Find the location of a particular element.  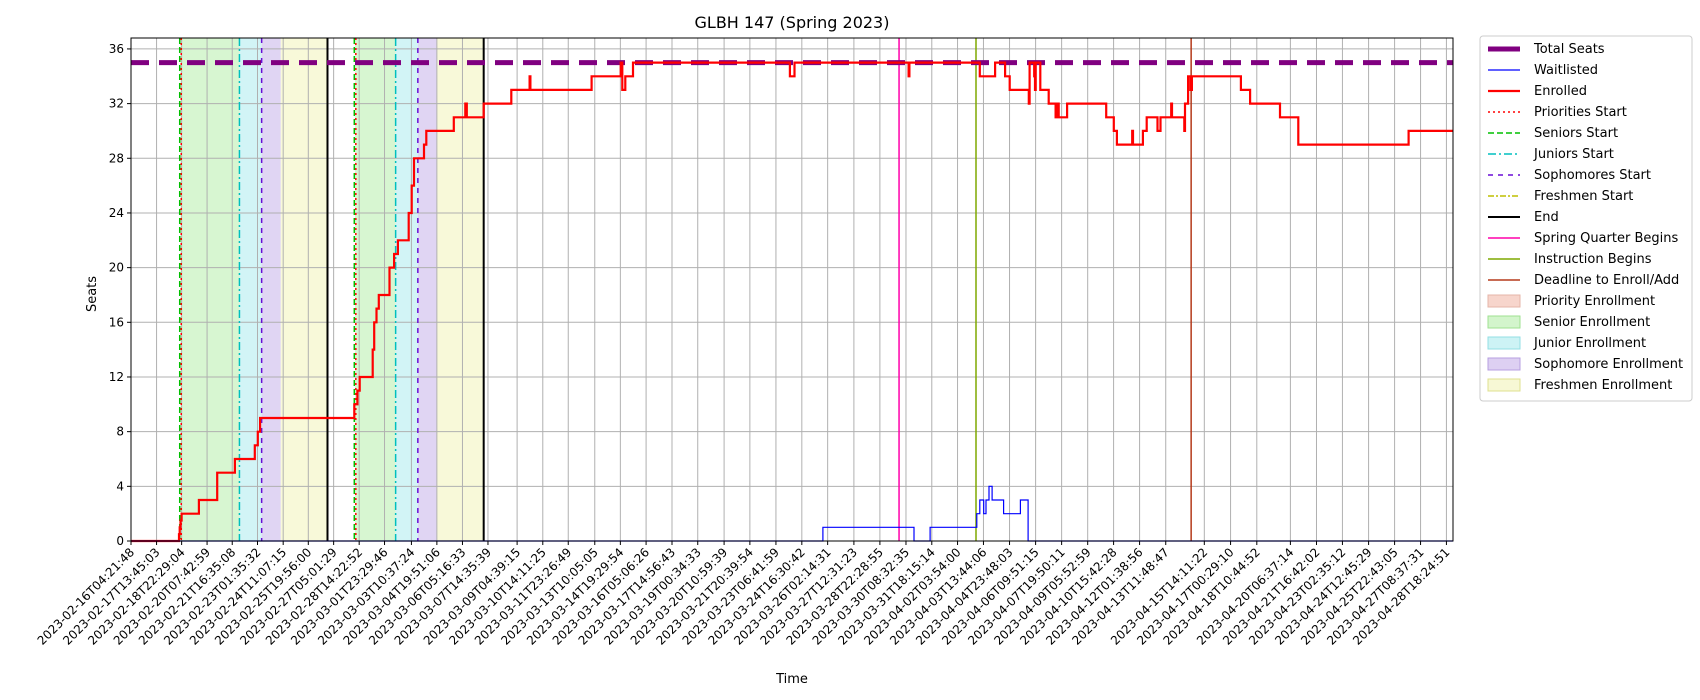

chart-title: GLBH 147 (Spring 2023) is located at coordinates (792, 22).